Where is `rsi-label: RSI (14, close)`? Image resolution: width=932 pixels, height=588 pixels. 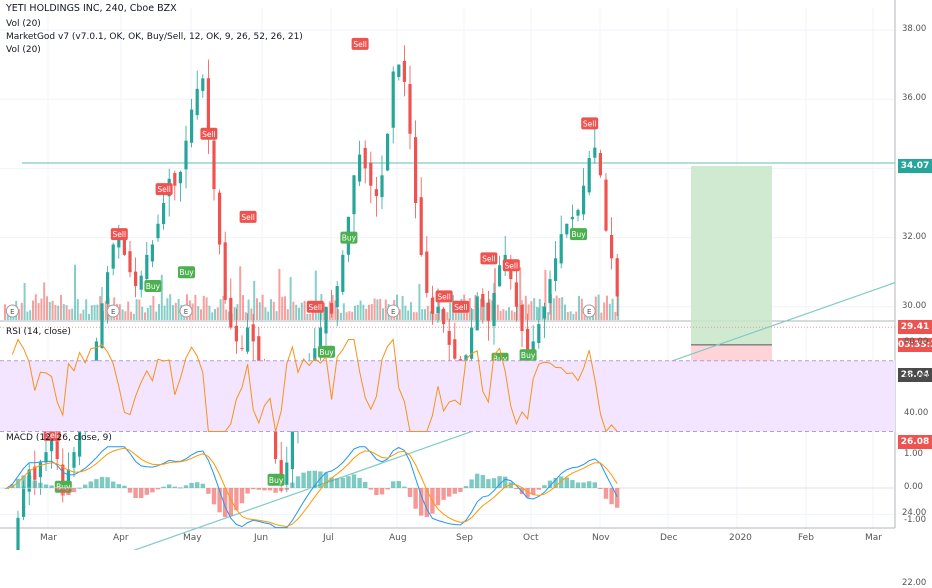
rsi-label: RSI (14, close) is located at coordinates (38, 332).